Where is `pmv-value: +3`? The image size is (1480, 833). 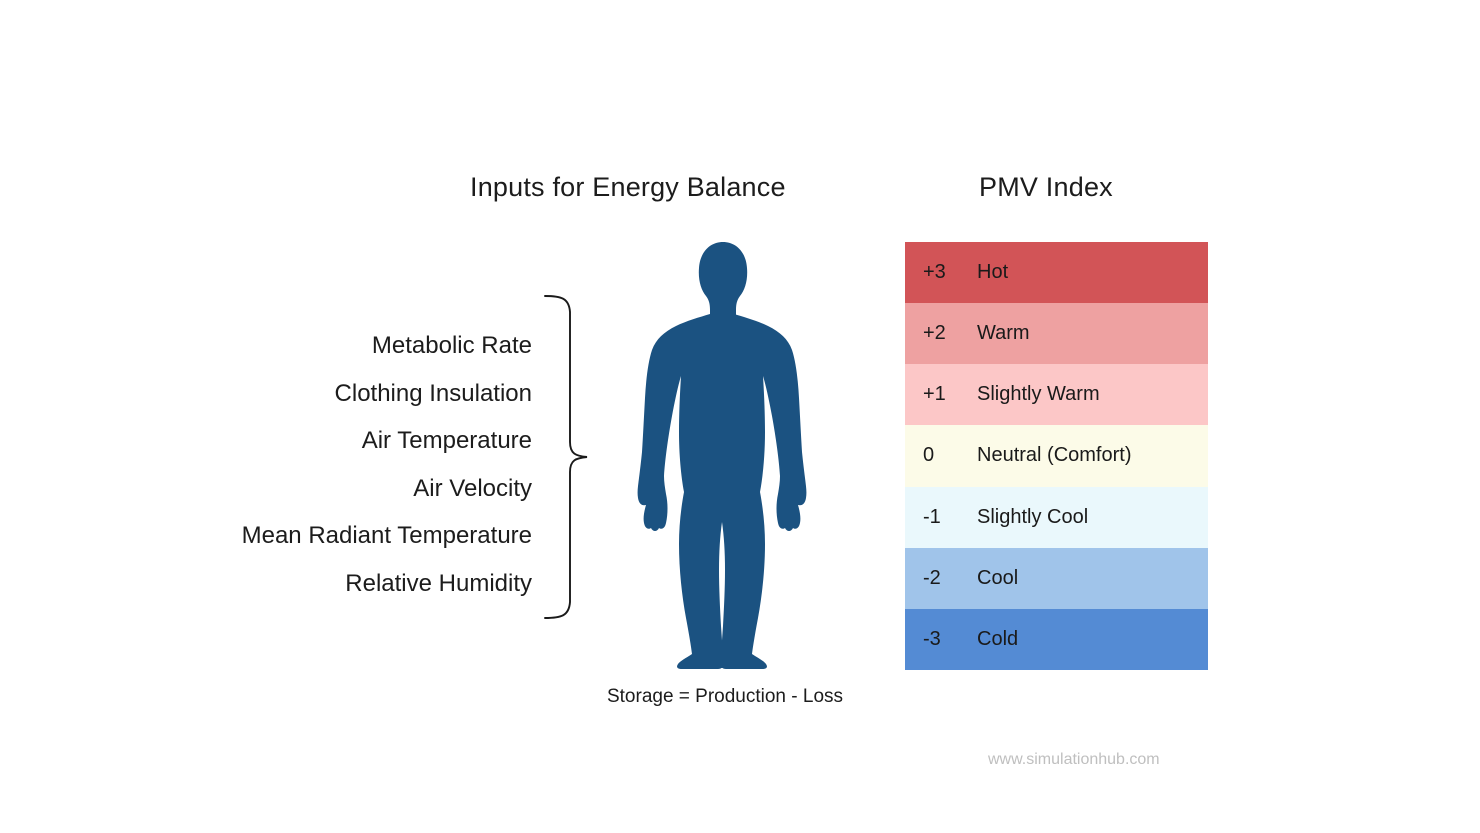 pmv-value: +3 is located at coordinates (934, 272).